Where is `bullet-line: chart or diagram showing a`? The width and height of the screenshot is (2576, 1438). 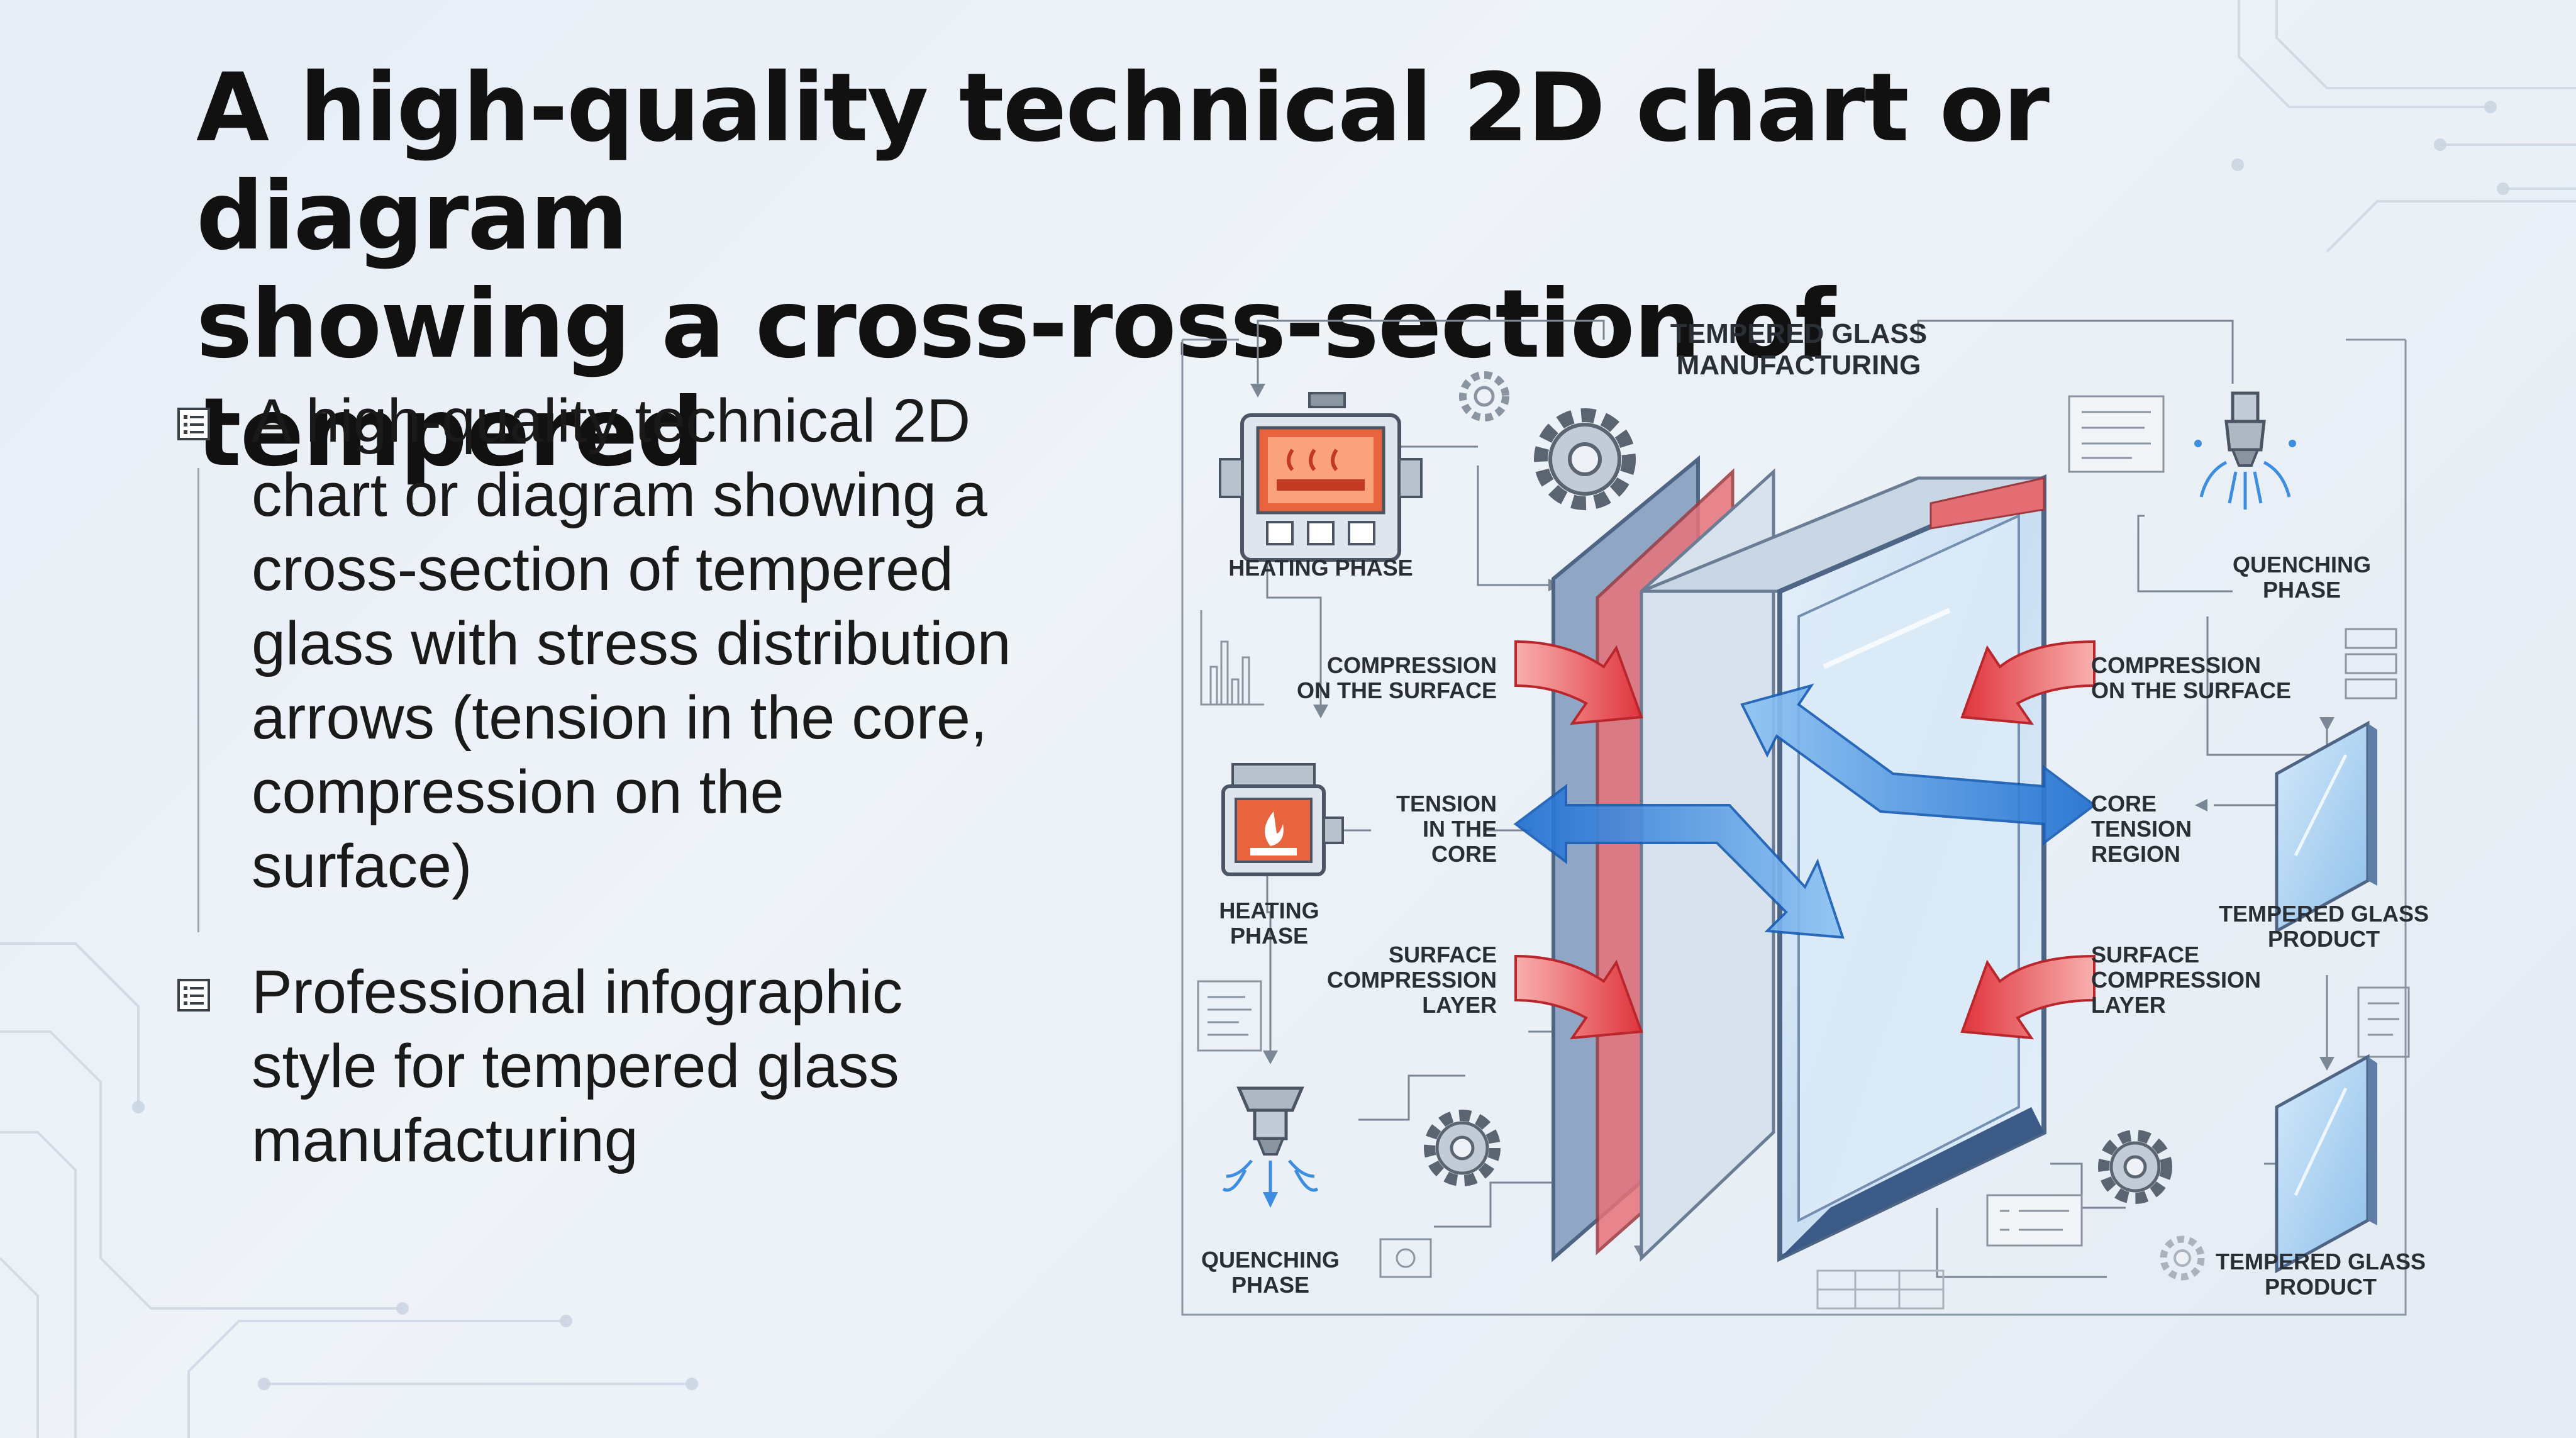 bullet-line: chart or diagram showing a is located at coordinates (619, 494).